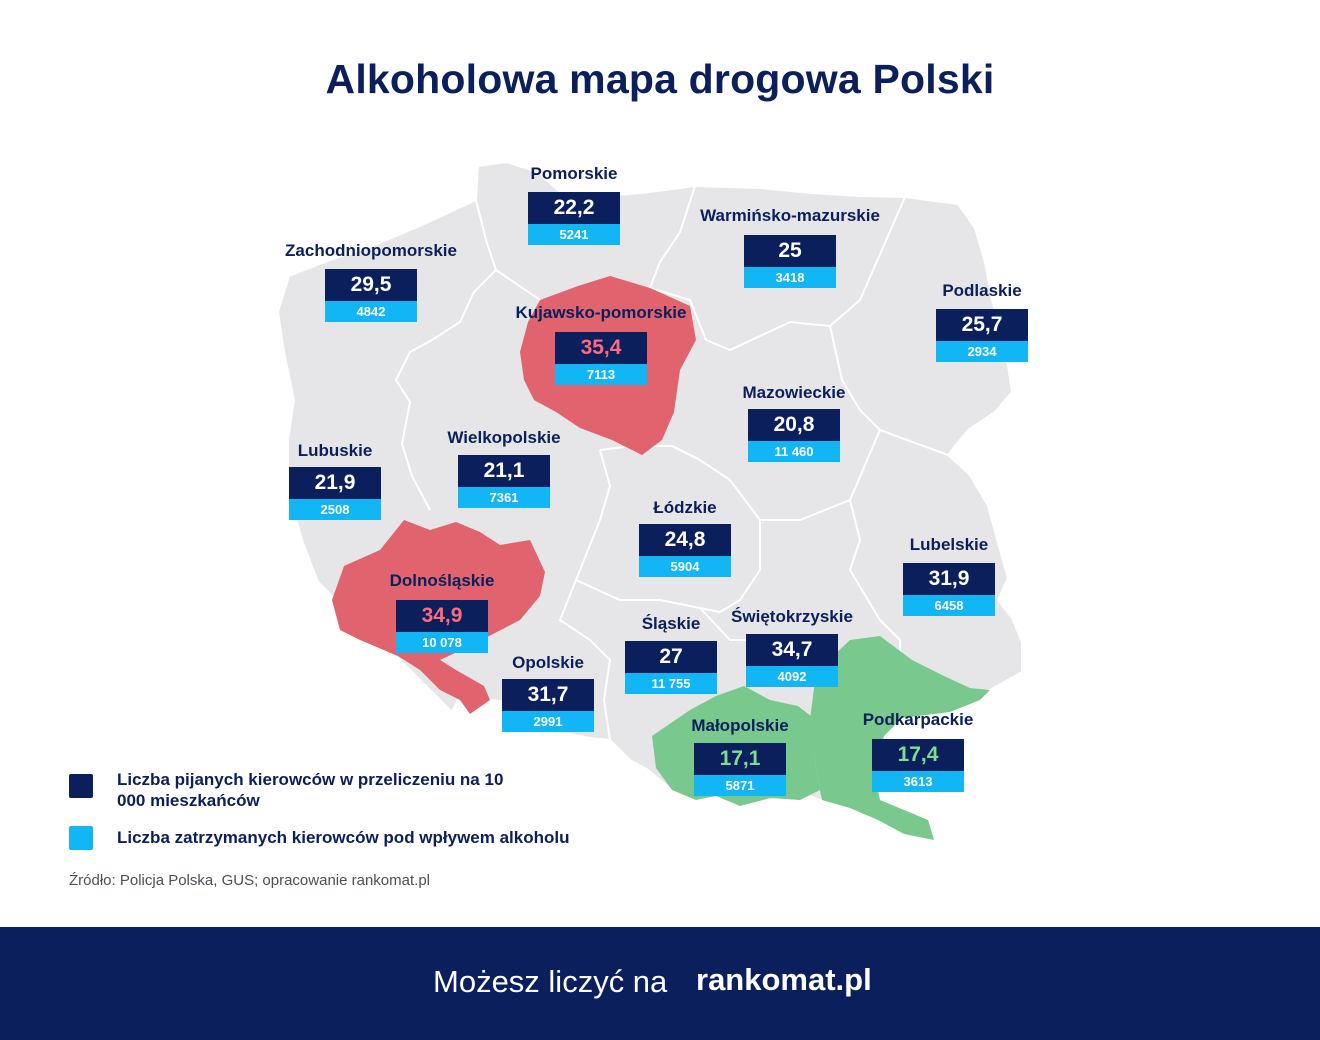  I want to click on count-value: 10 078, so click(442, 642).